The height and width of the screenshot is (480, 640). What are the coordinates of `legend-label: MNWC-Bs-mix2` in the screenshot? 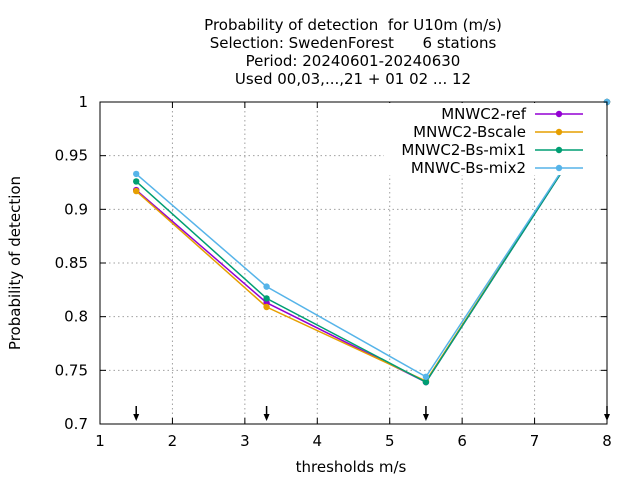 It's located at (468, 168).